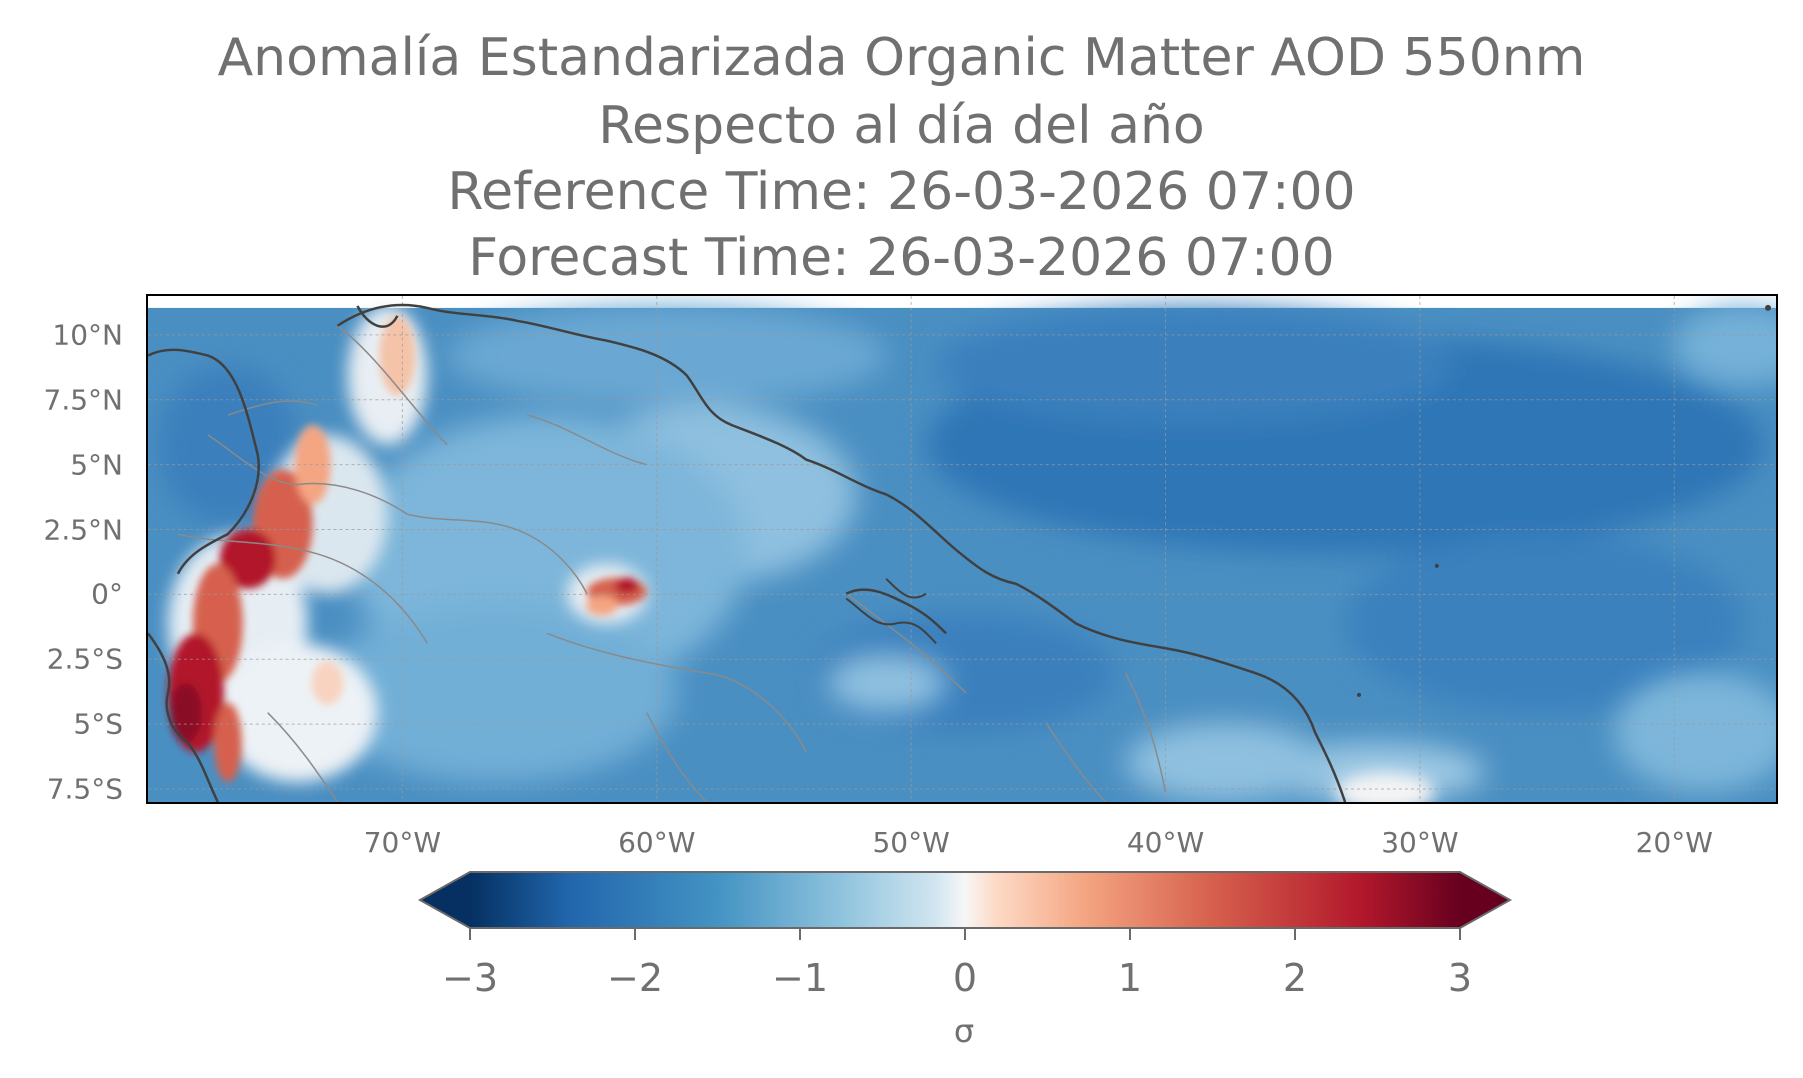  What do you see at coordinates (901, 192) in the screenshot?
I see `title-line-3: Reference Time: 26-03-2026 07:00` at bounding box center [901, 192].